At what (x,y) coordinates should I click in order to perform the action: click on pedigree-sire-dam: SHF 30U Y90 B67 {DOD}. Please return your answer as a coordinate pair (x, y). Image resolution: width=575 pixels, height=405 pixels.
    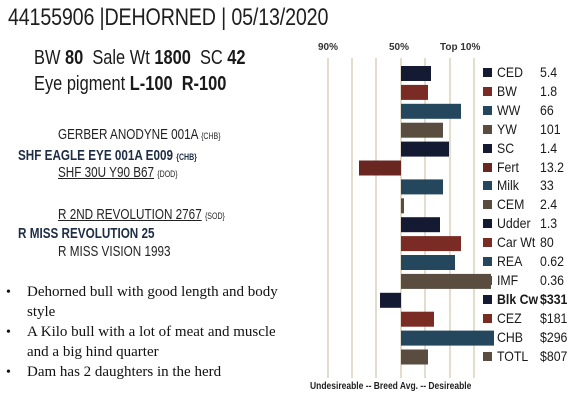
    Looking at the image, I should click on (118, 172).